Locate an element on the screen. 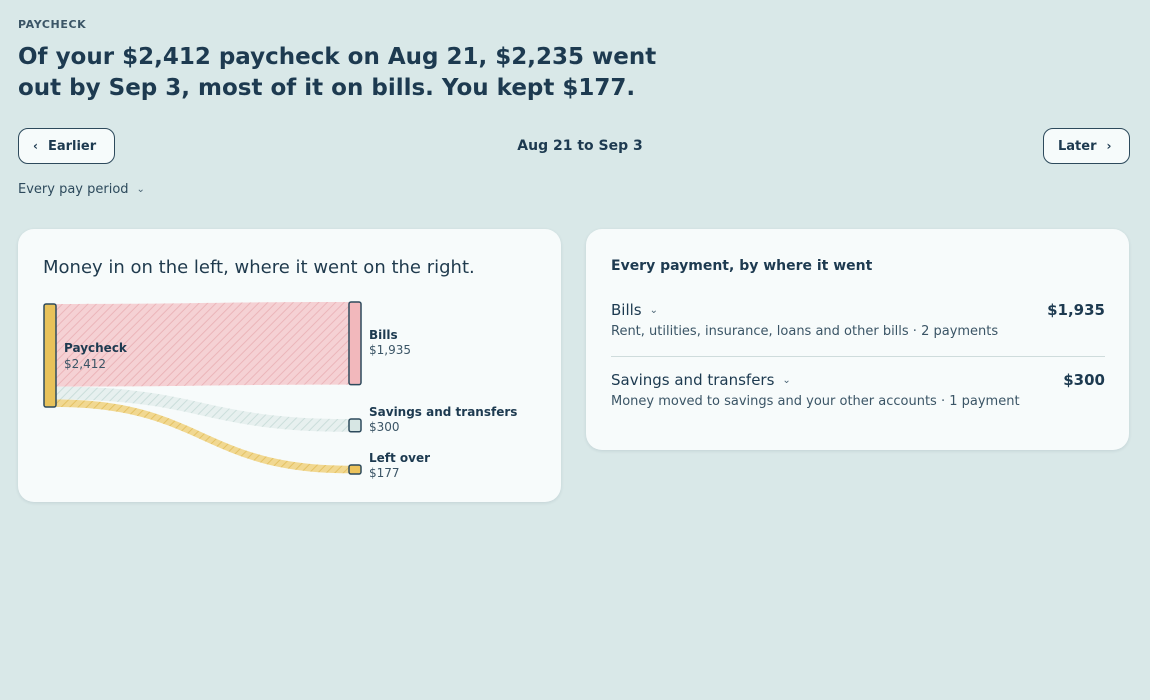 This screenshot has height=700, width=1150. node-bills is located at coordinates (355, 343).